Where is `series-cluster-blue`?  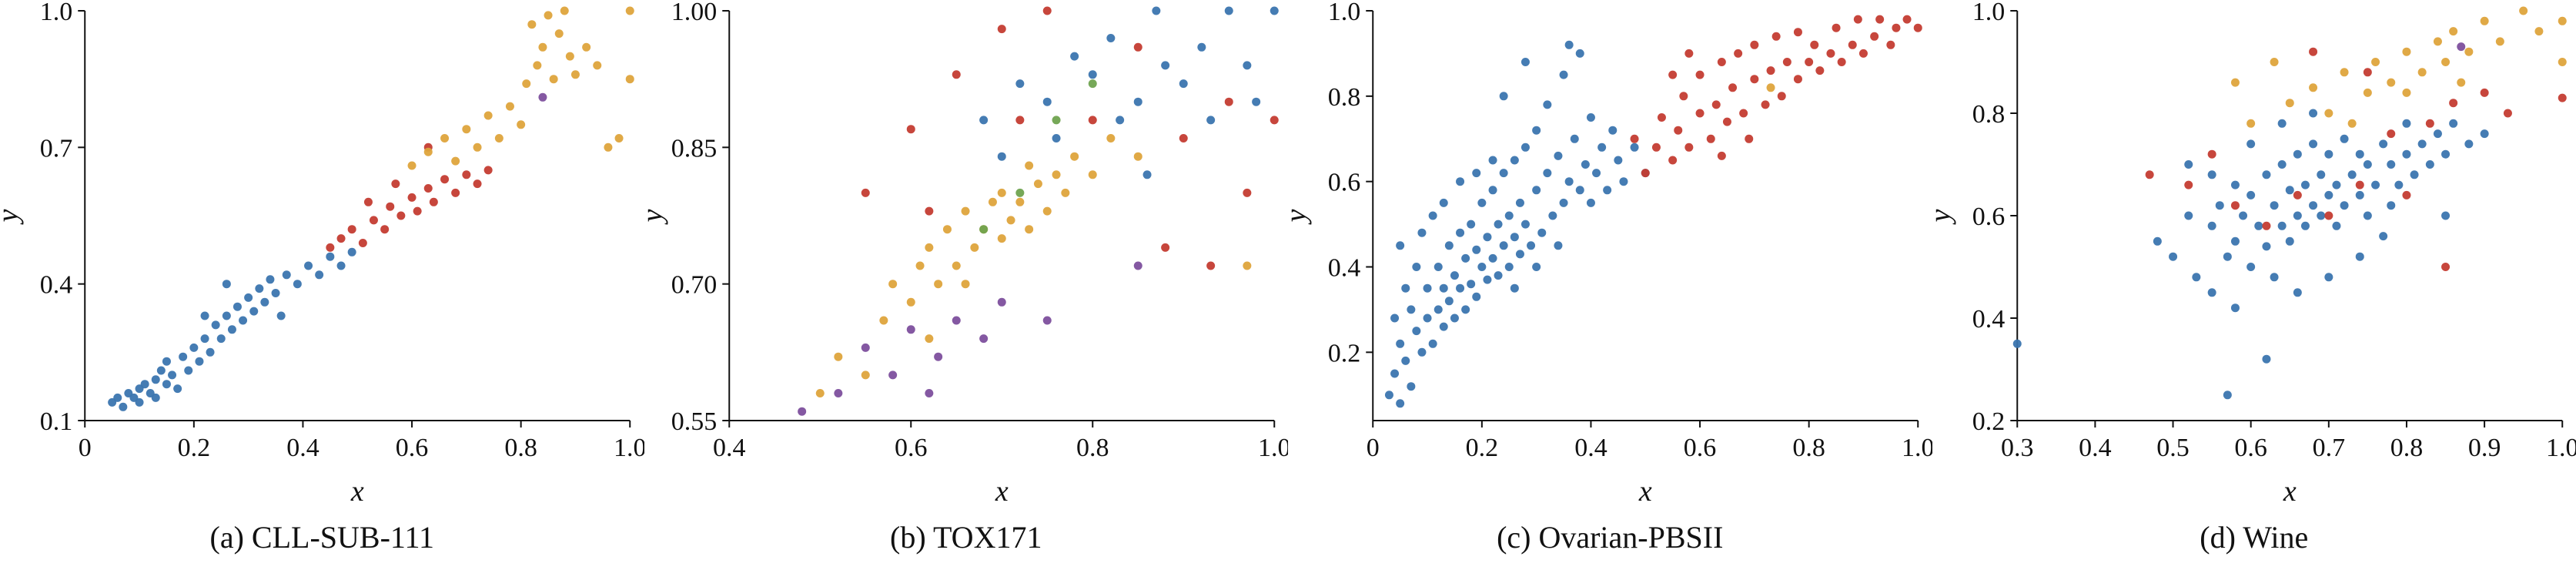
series-cluster-blue is located at coordinates (2251, 254).